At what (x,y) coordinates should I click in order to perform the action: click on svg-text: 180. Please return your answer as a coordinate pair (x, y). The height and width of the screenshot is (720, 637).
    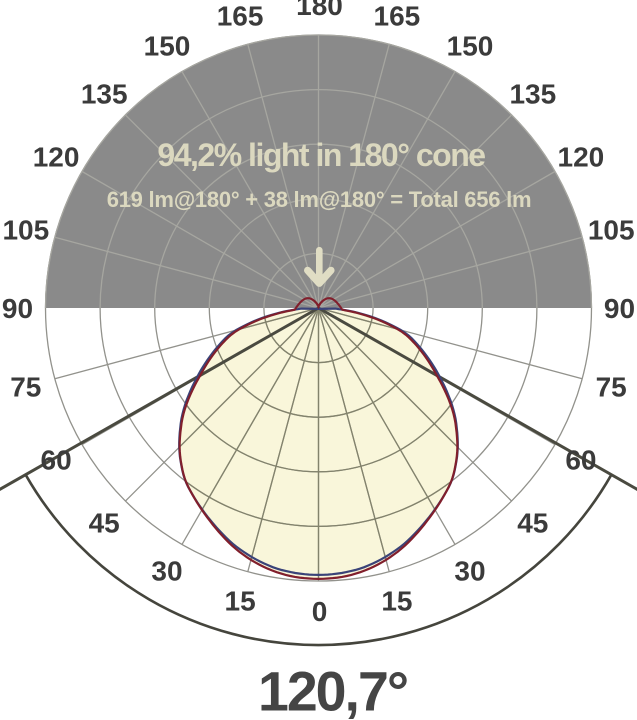
    Looking at the image, I should click on (319, 10).